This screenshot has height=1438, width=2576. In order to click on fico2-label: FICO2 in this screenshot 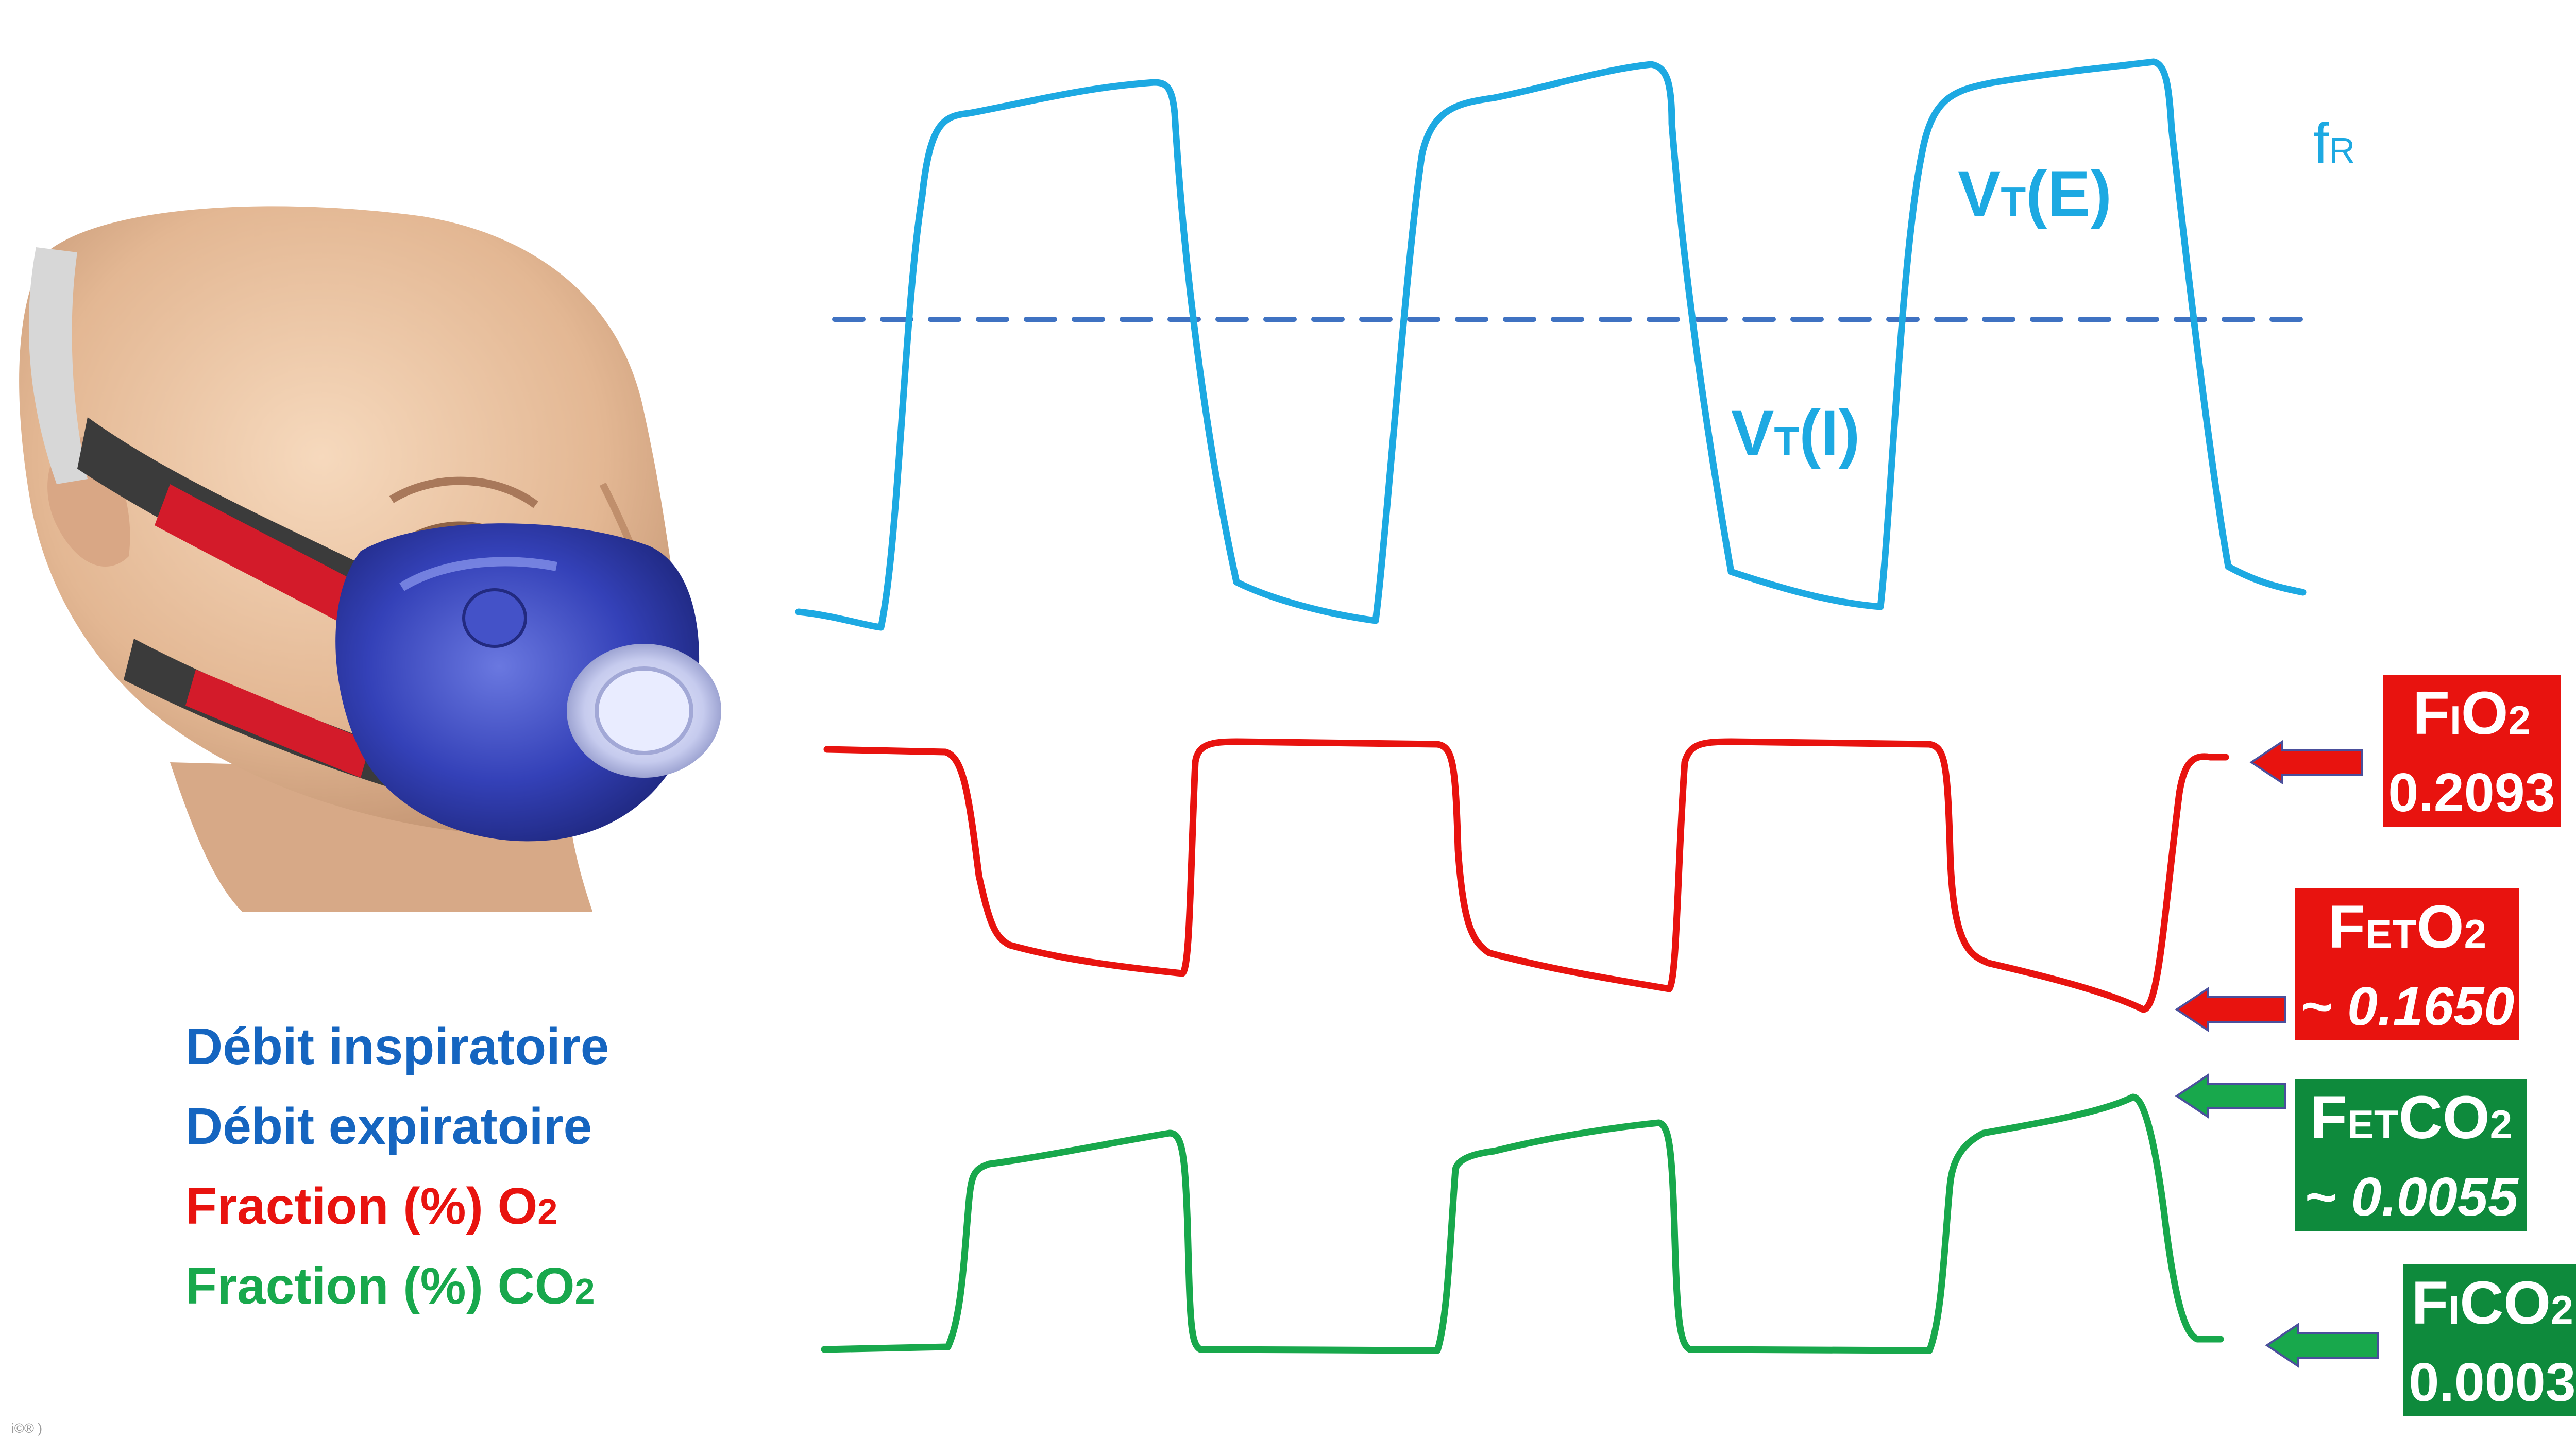, I will do `click(2489, 1306)`.